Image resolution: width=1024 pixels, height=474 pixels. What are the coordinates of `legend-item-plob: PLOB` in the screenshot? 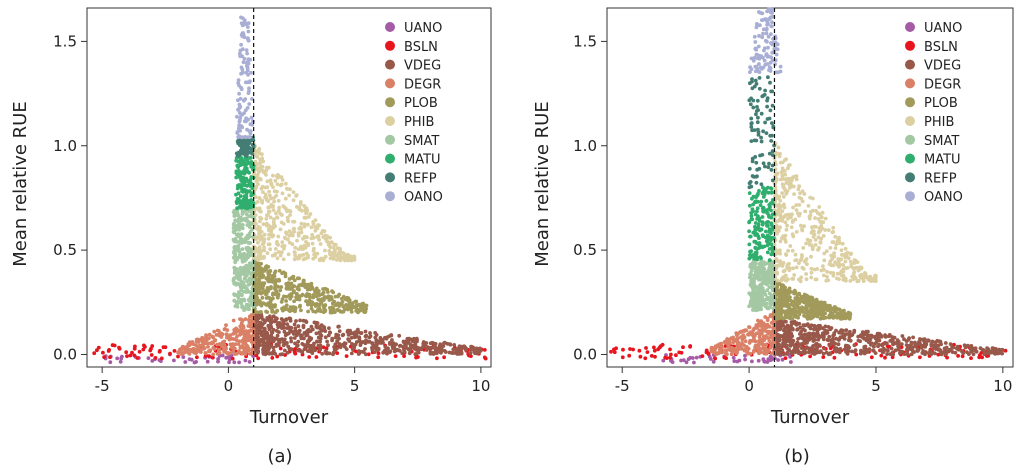 It's located at (411, 103).